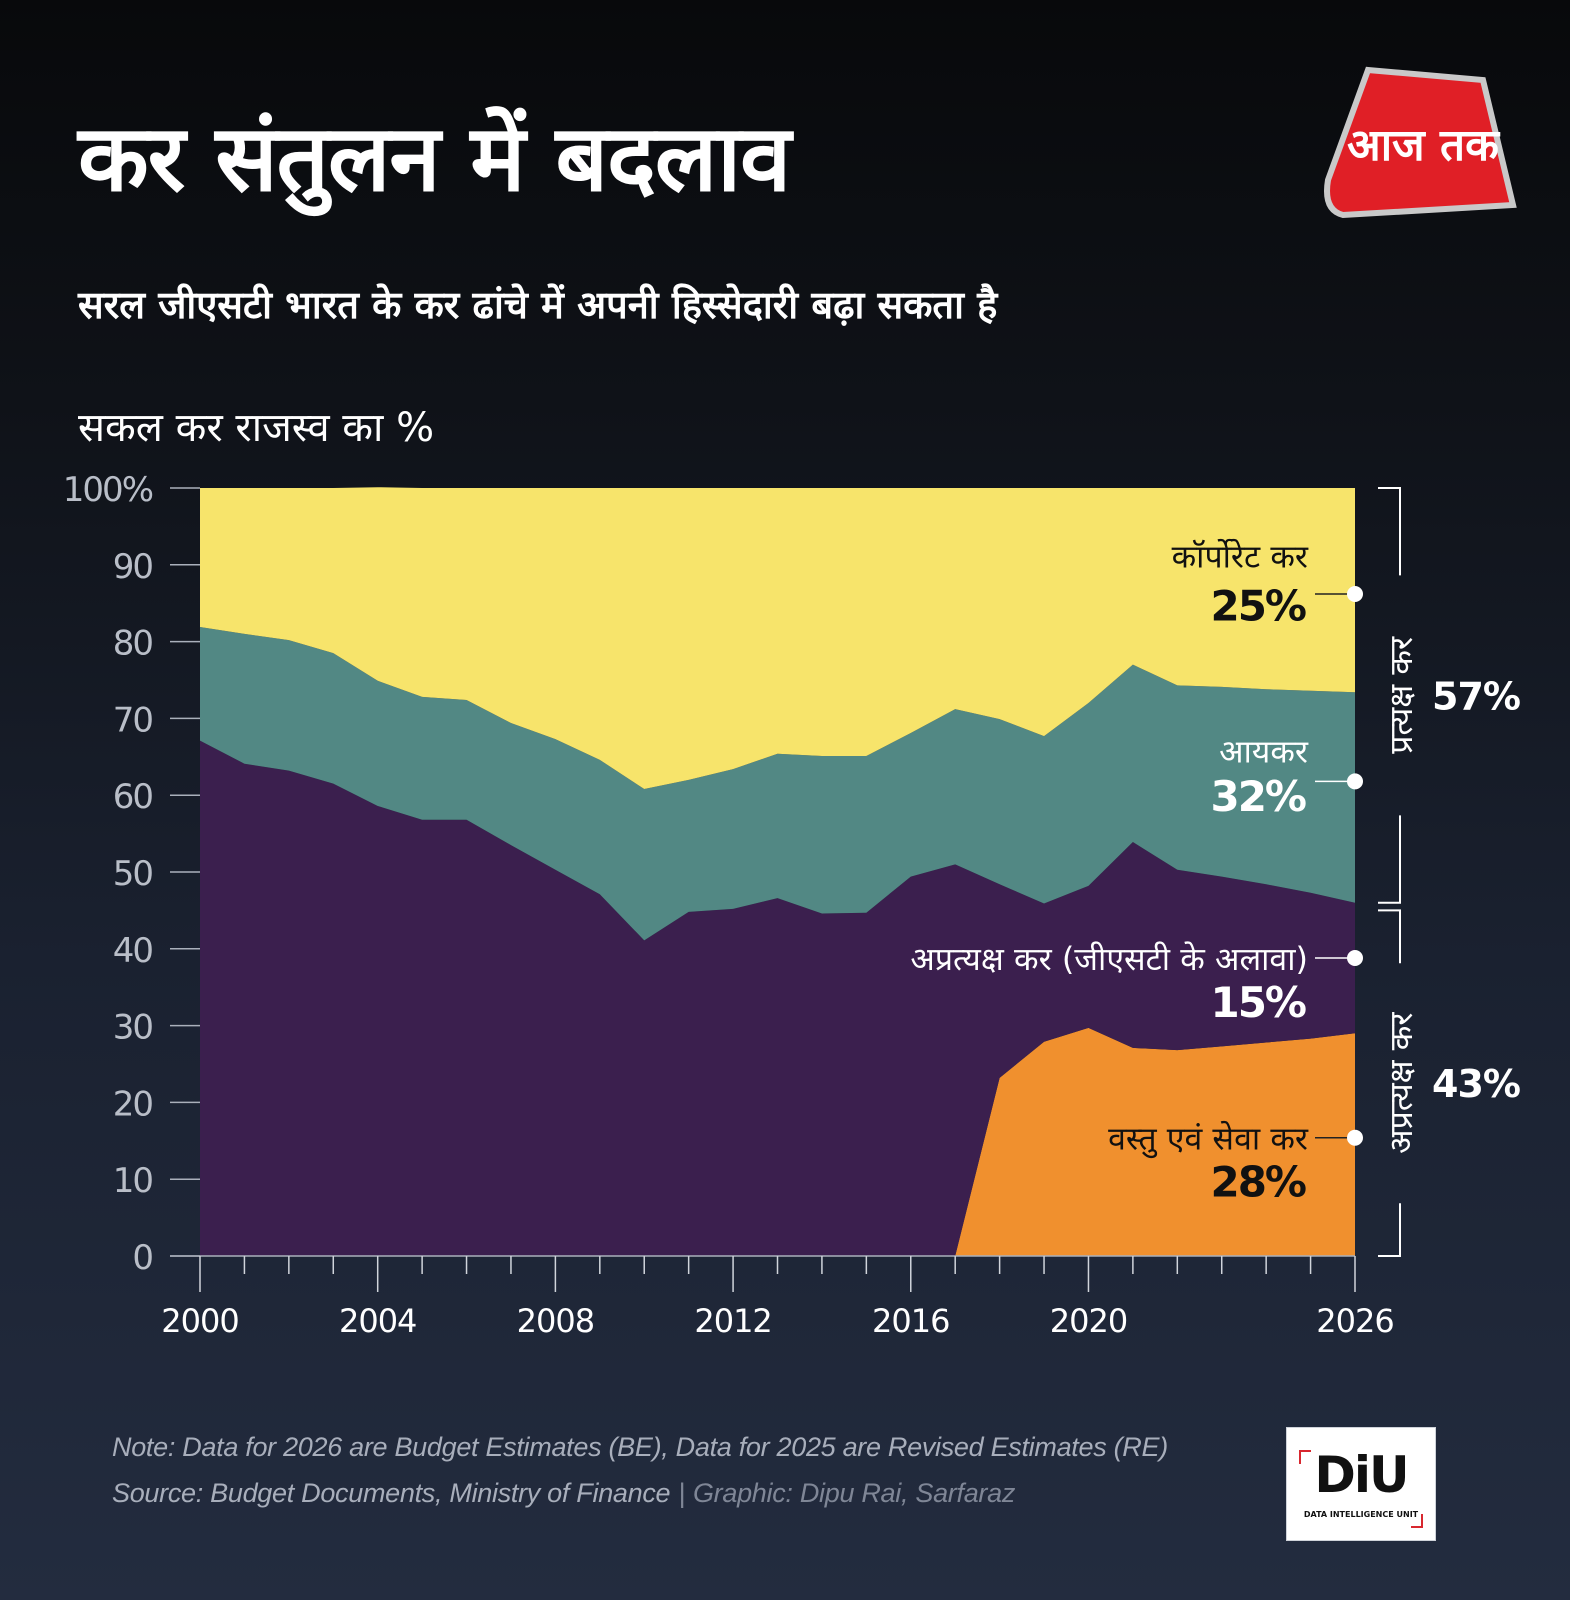 The image size is (1570, 1600). Describe the element at coordinates (1354, 1321) in the screenshot. I see `x-tick-label: 2026` at that location.